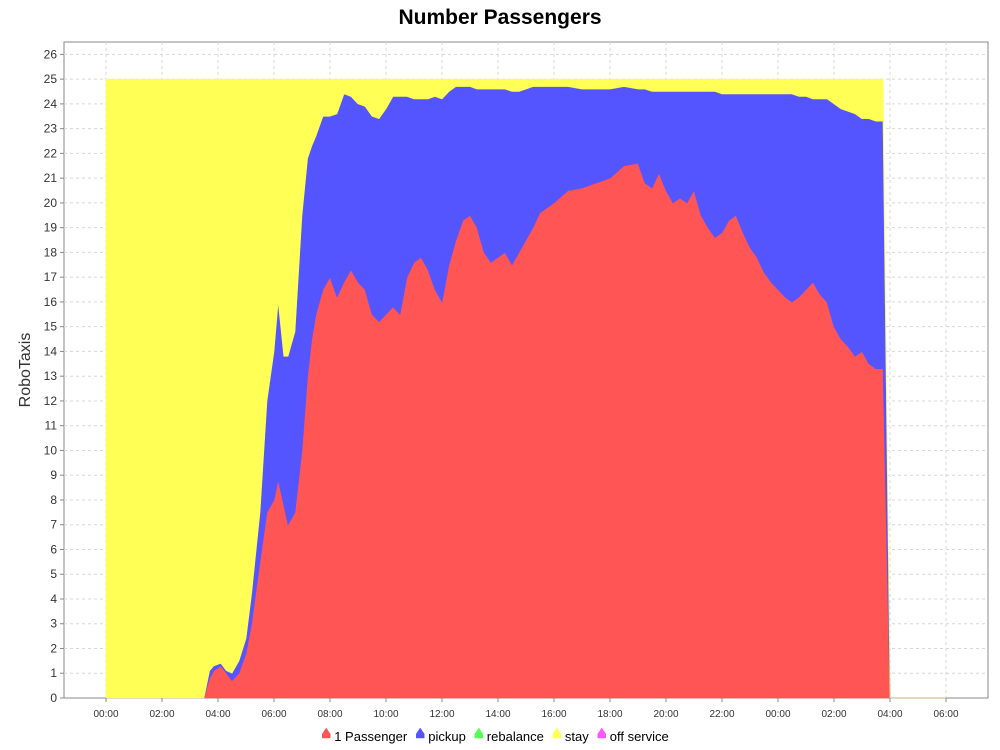 The image size is (1000, 750). What do you see at coordinates (420, 733) in the screenshot?
I see `legend-marker-pickup` at bounding box center [420, 733].